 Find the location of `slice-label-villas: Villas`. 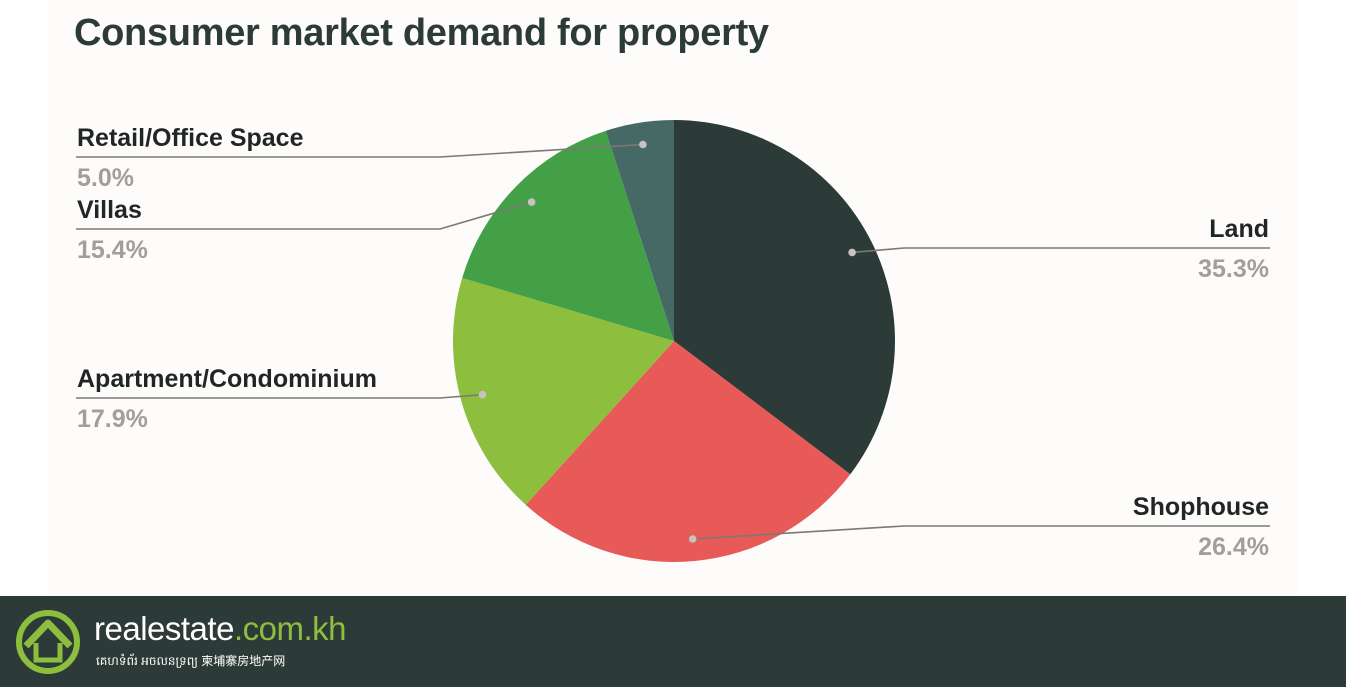

slice-label-villas: Villas is located at coordinates (109, 210).